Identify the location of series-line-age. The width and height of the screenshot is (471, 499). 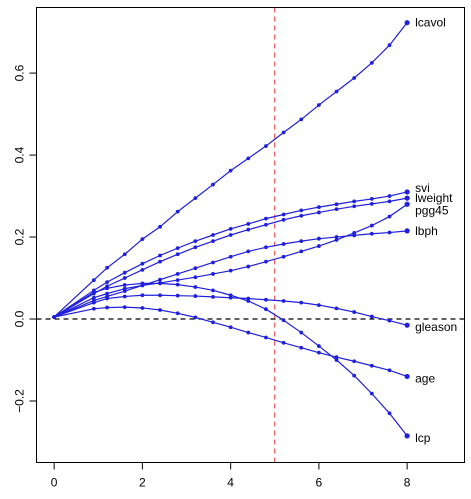
(231, 341).